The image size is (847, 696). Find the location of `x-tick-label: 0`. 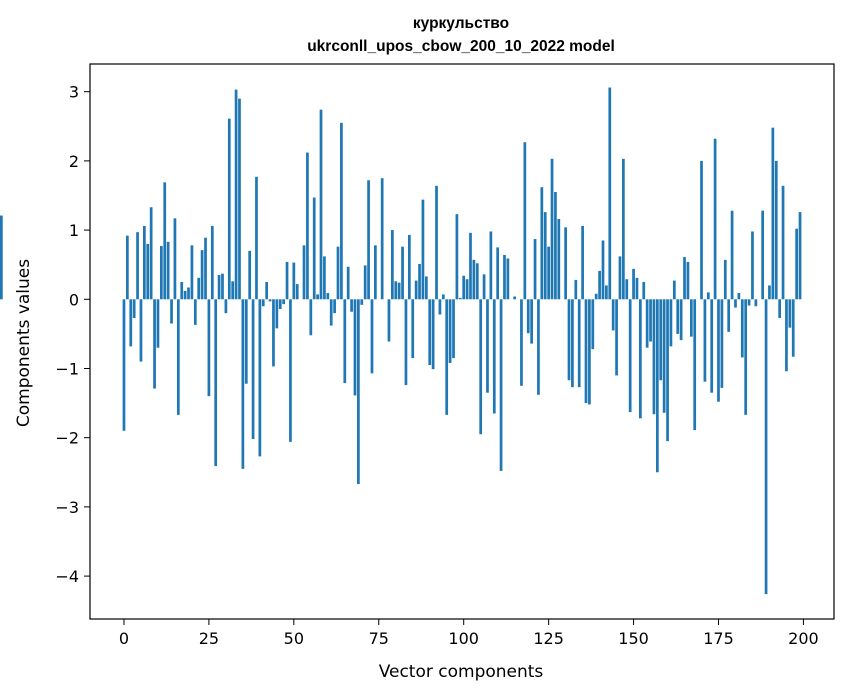

x-tick-label: 0 is located at coordinates (124, 638).